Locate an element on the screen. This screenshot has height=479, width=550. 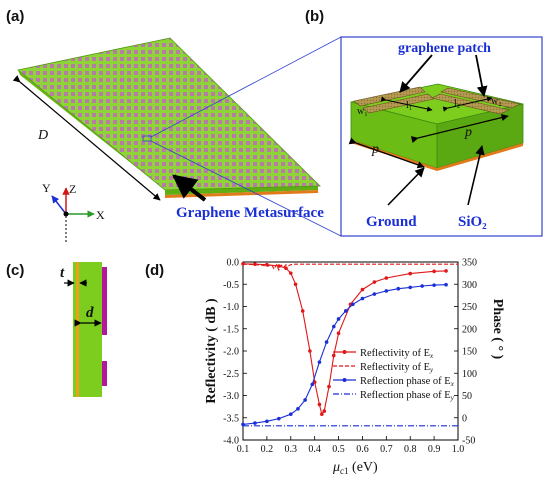
y-left-tick-label: -1.0 is located at coordinates (231, 307).